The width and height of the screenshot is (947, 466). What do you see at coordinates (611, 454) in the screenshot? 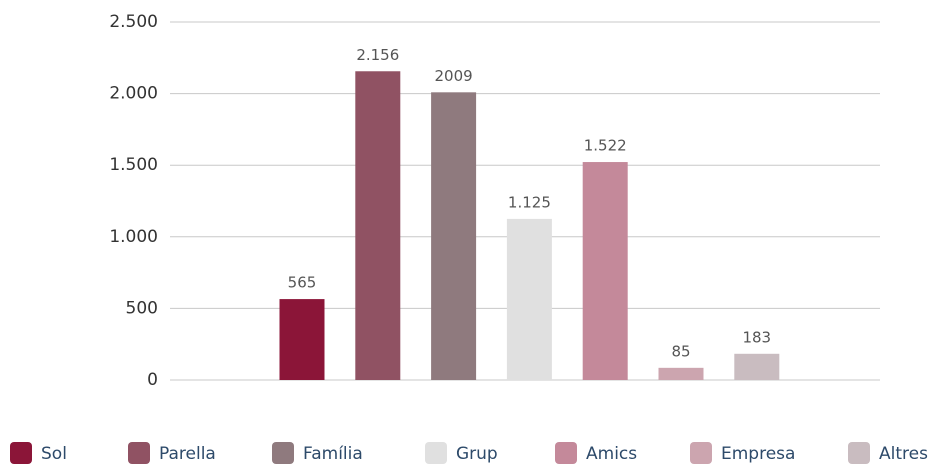
I see `legend-label: Amics` at bounding box center [611, 454].